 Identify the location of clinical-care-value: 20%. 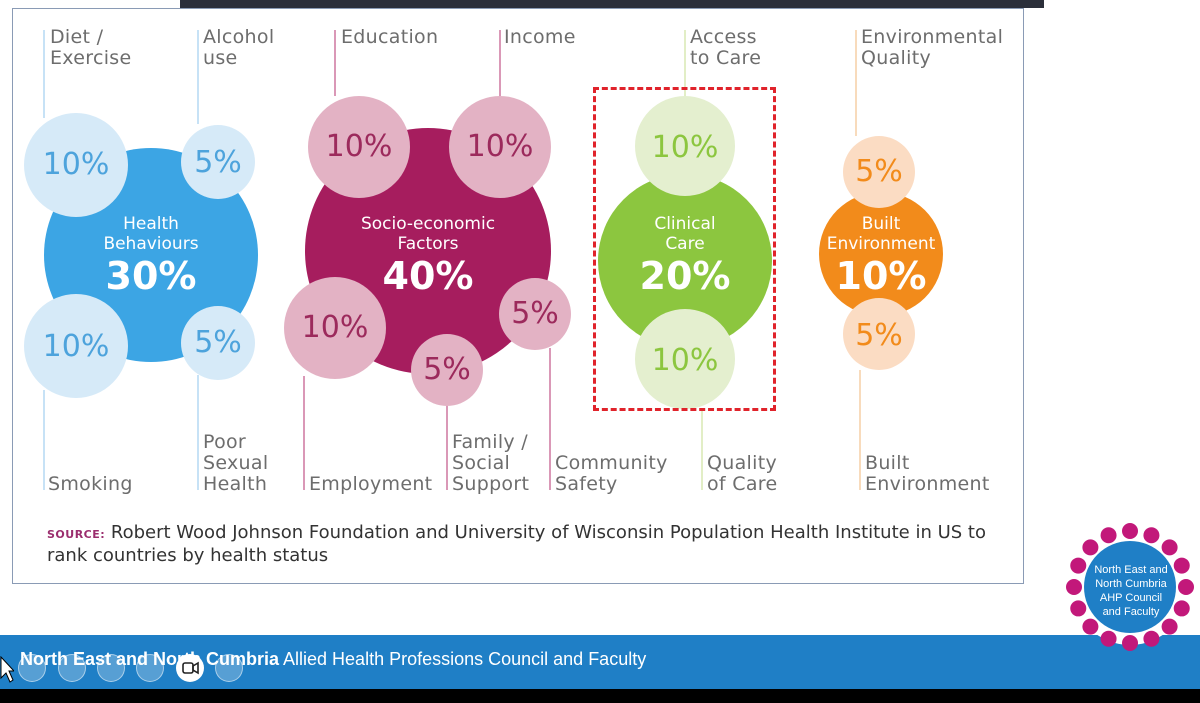
(685, 276).